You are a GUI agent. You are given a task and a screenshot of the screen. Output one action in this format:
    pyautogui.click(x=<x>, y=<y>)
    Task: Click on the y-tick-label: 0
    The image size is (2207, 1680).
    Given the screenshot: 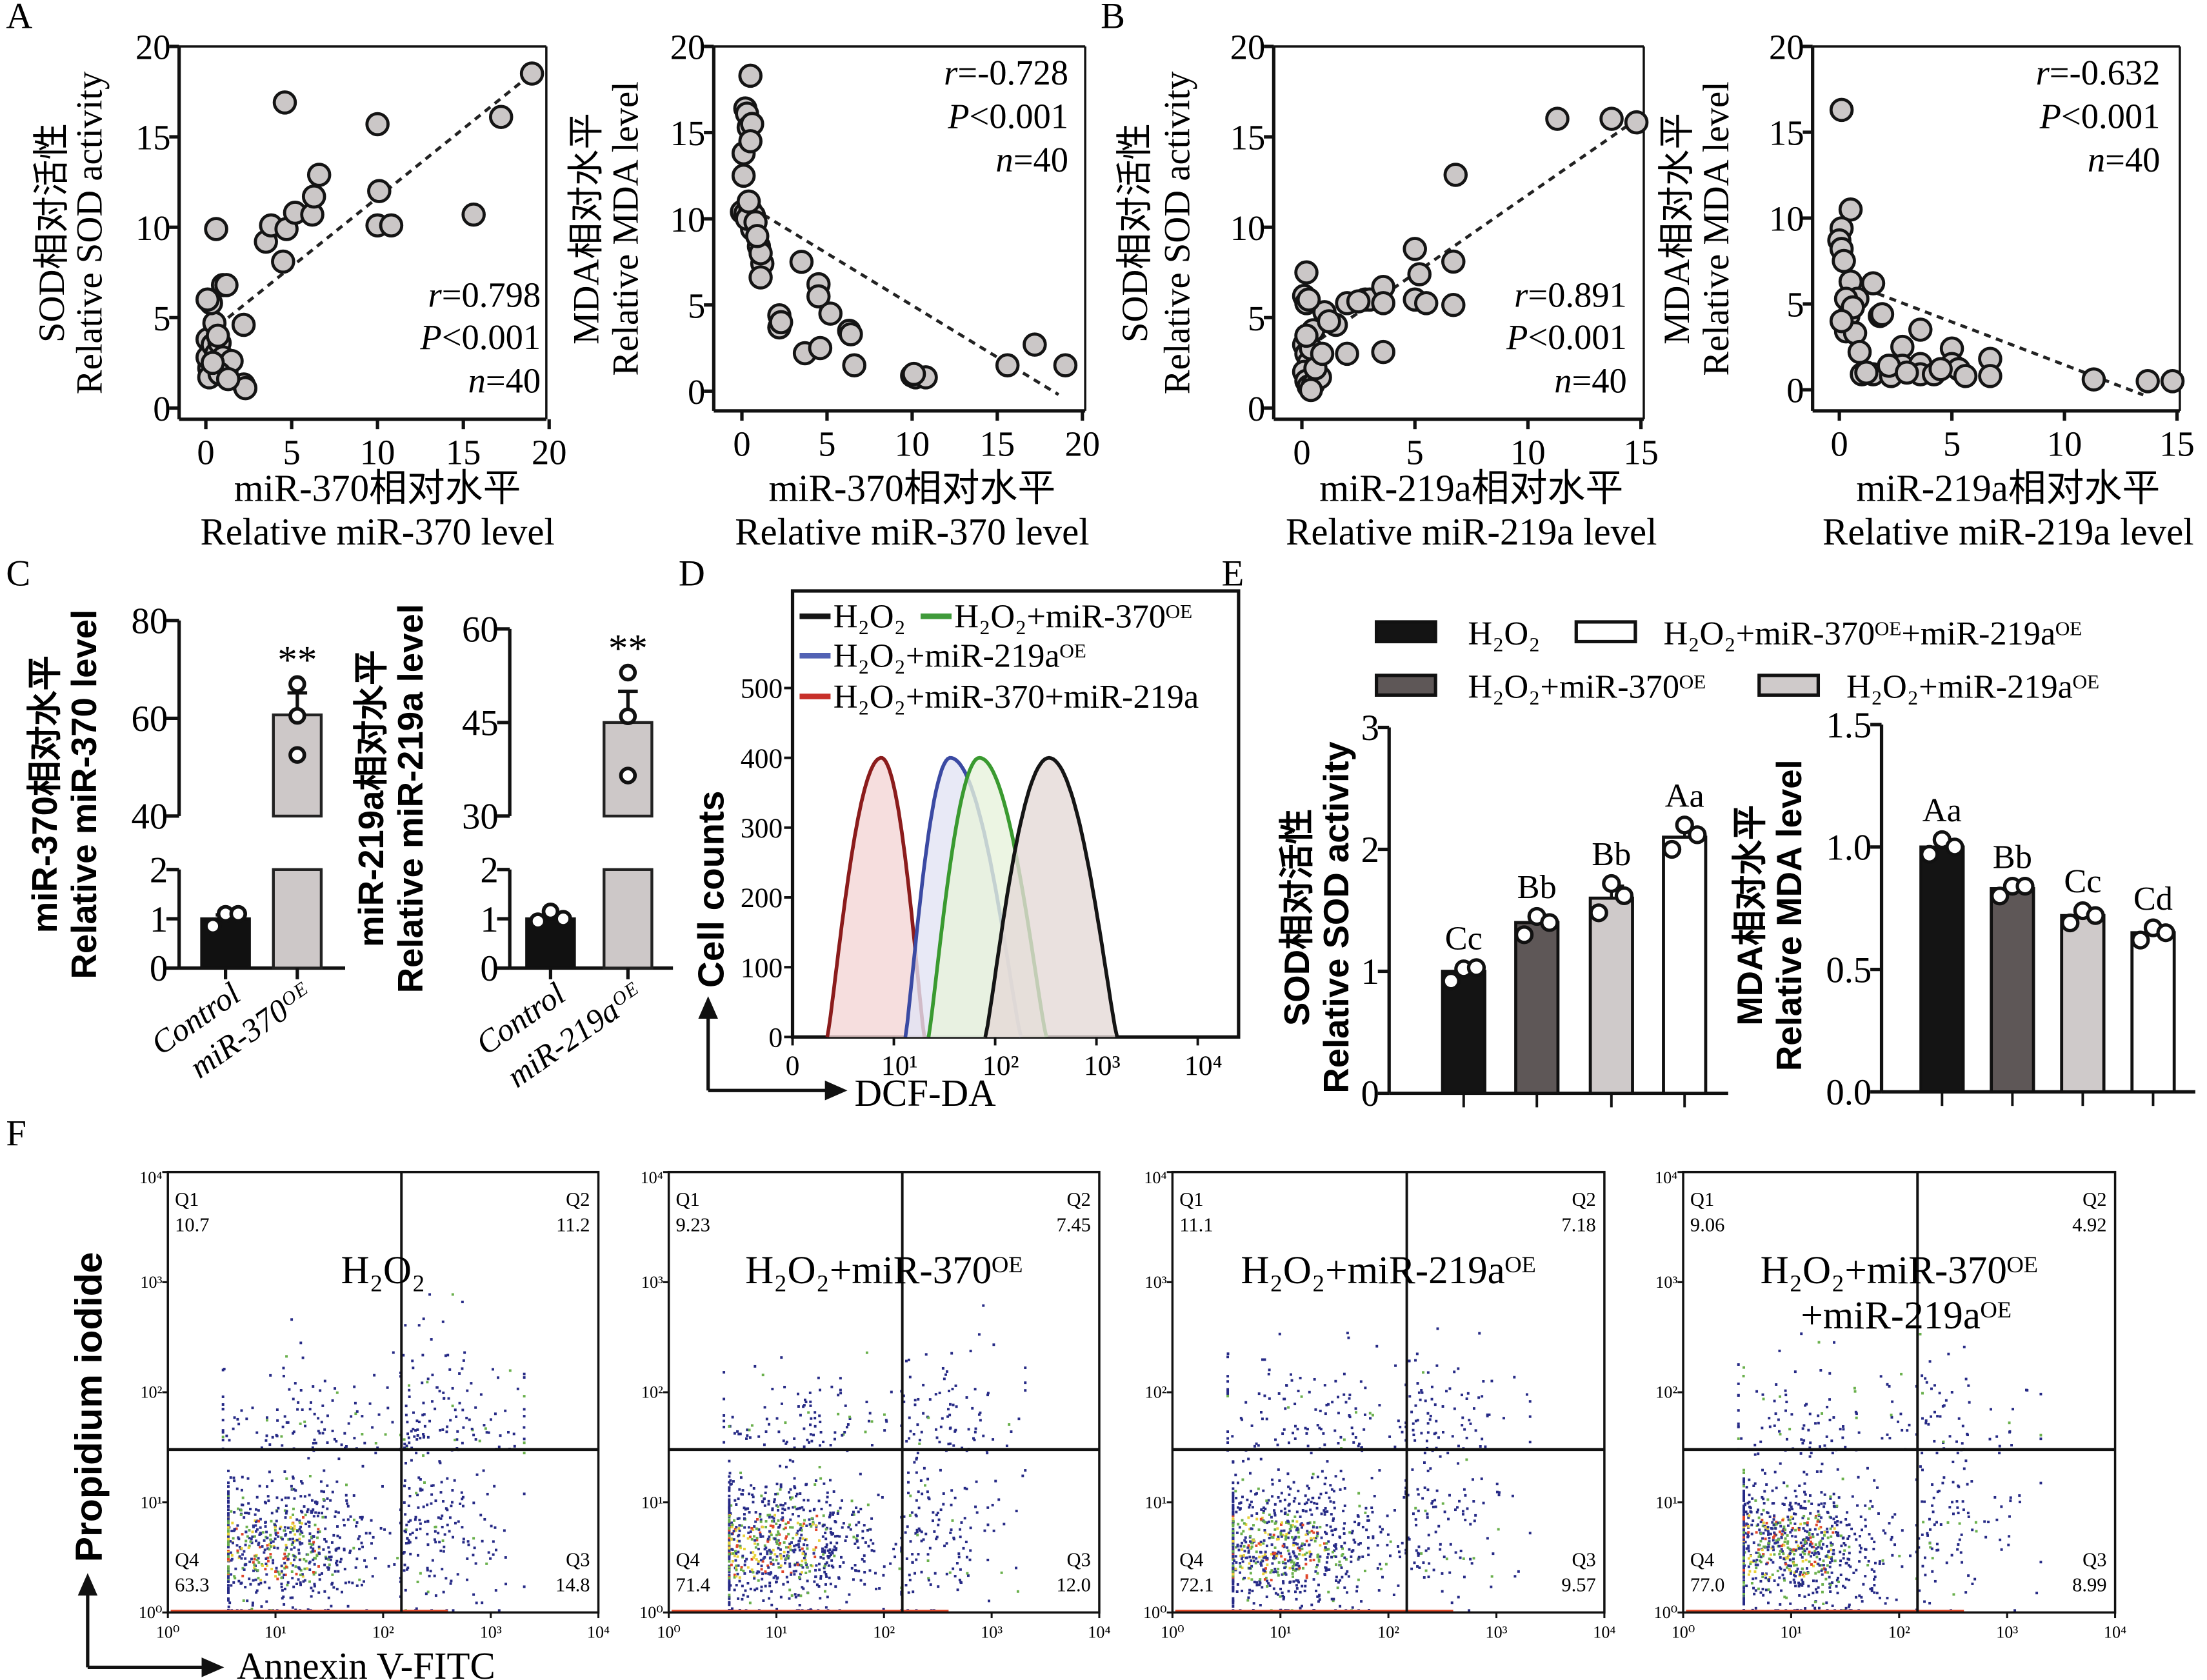 What is the action you would take?
    pyautogui.click(x=489, y=968)
    